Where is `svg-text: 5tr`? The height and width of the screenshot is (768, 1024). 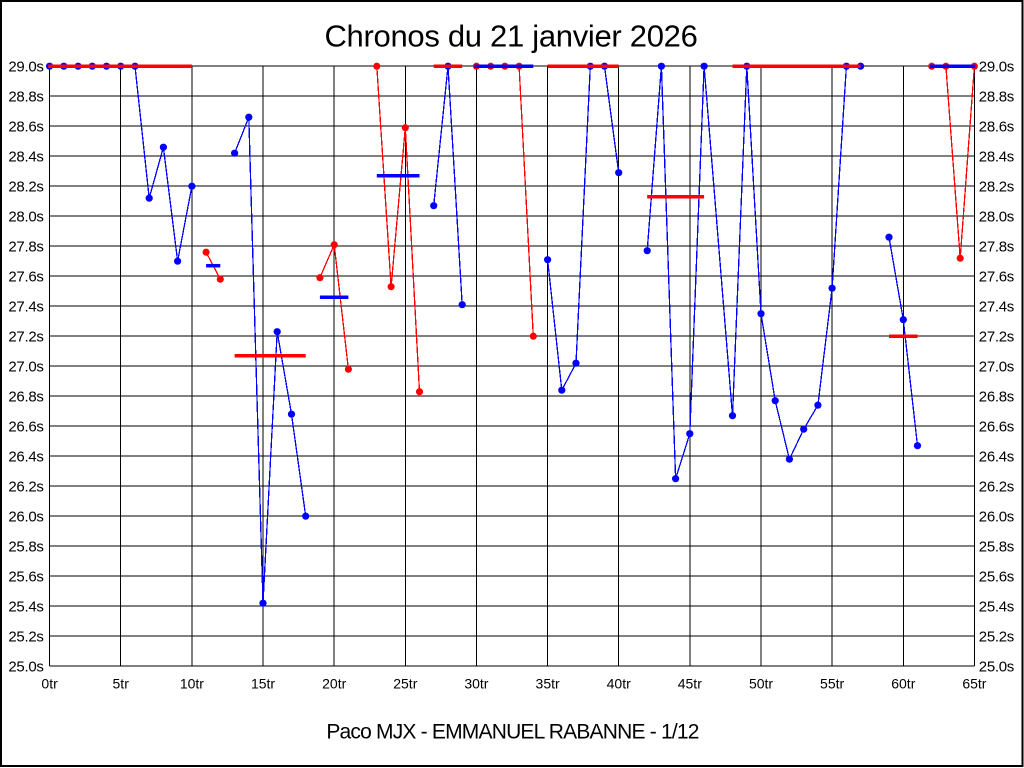 svg-text: 5tr is located at coordinates (121, 684).